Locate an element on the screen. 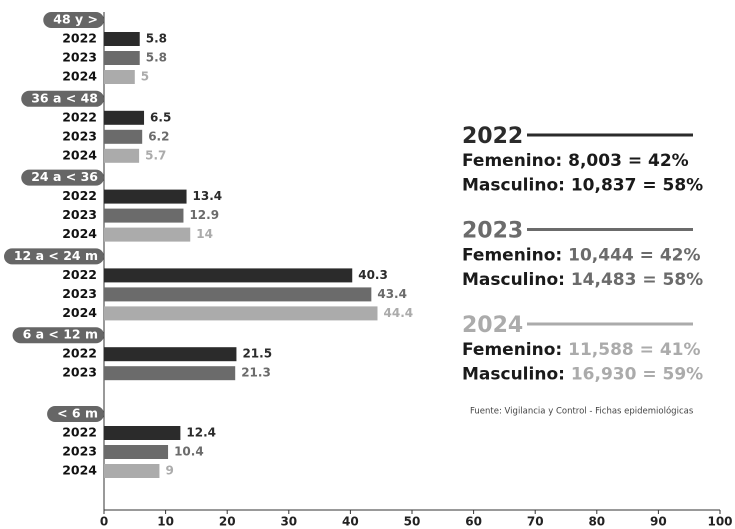 The height and width of the screenshot is (529, 735). group-label: 24 a < 36 is located at coordinates (64, 176).